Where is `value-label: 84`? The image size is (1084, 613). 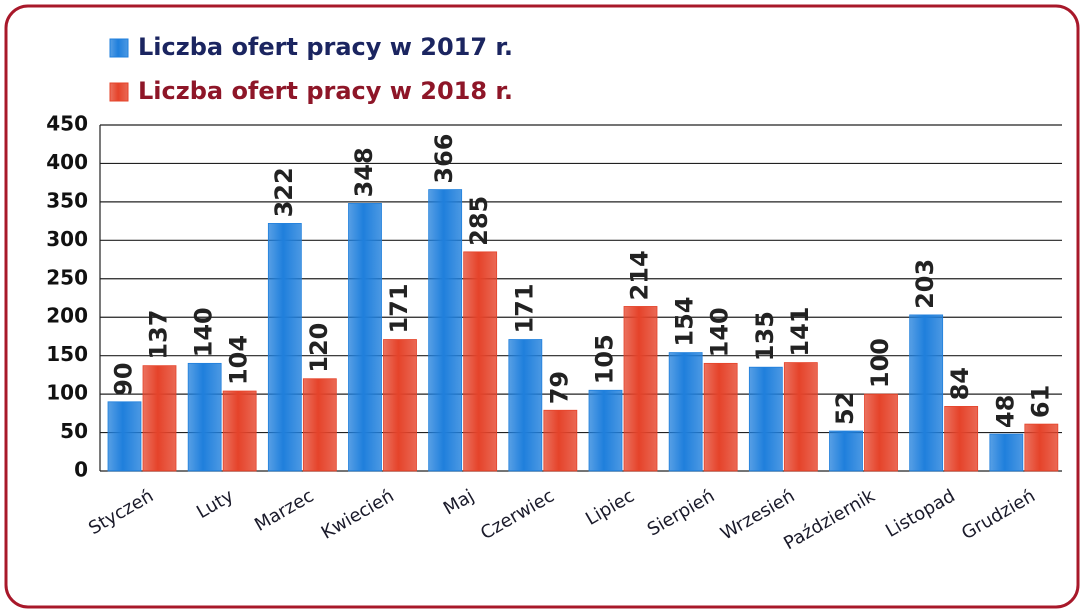
value-label: 84 is located at coordinates (960, 383).